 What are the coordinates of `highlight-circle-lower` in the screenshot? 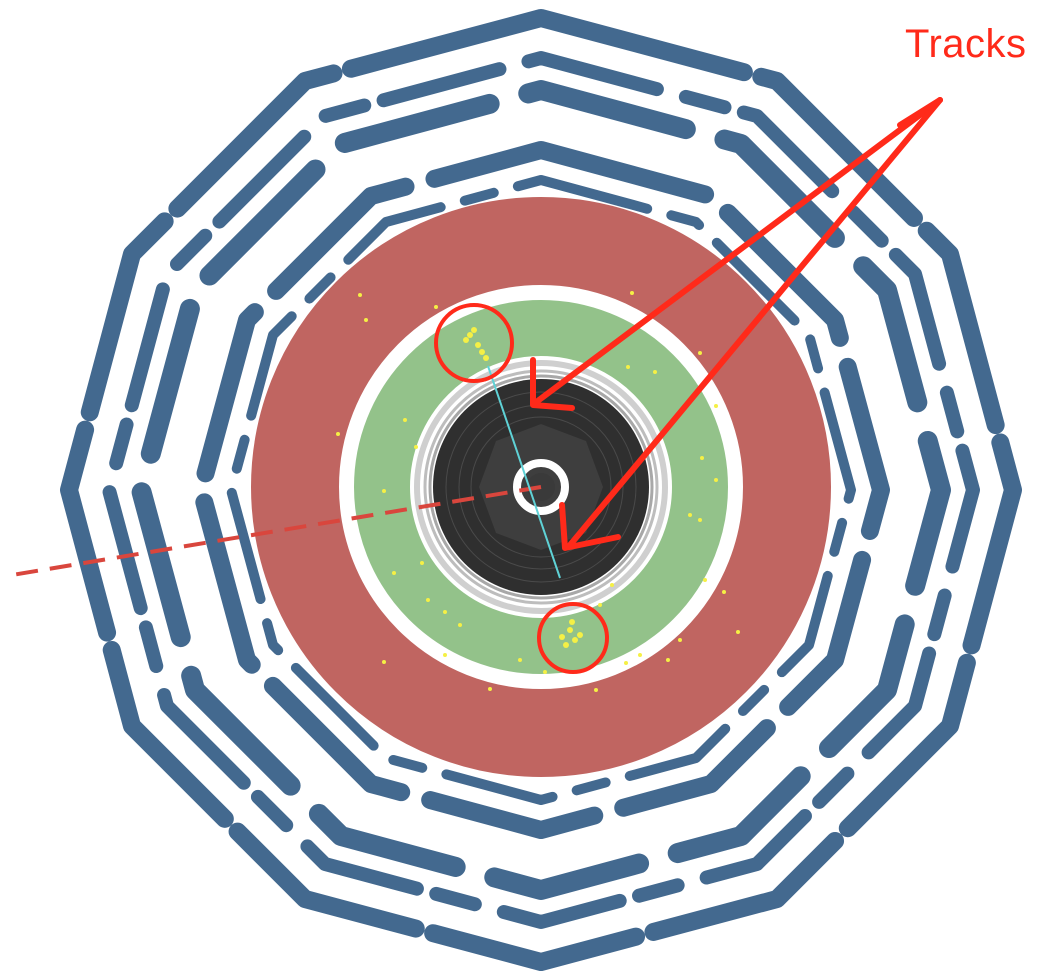 It's located at (573, 638).